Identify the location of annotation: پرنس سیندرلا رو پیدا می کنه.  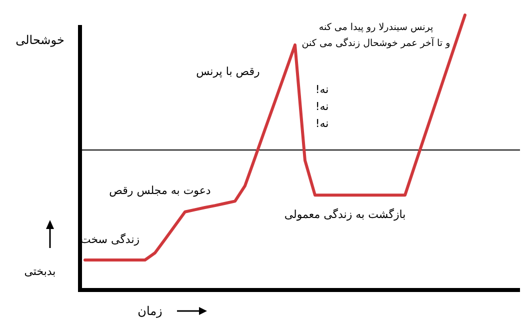
(376, 27).